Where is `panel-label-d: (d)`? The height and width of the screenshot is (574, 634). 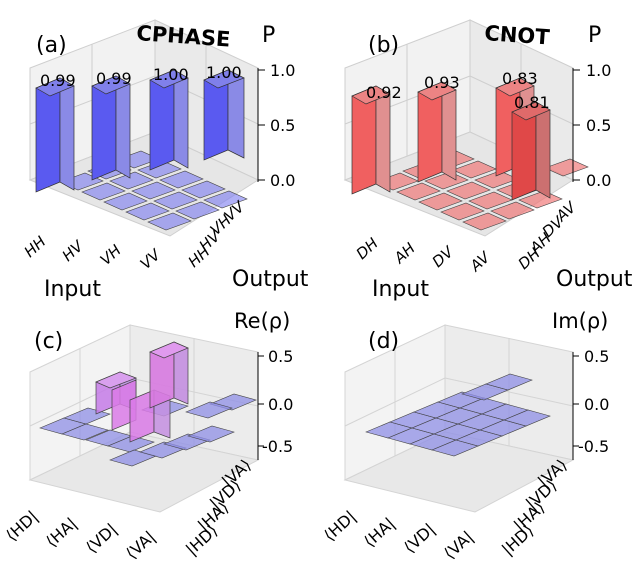
panel-label-d: (d) is located at coordinates (383, 341).